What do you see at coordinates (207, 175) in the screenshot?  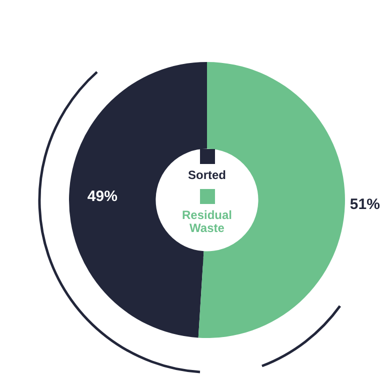 I see `legend-label: Sorted` at bounding box center [207, 175].